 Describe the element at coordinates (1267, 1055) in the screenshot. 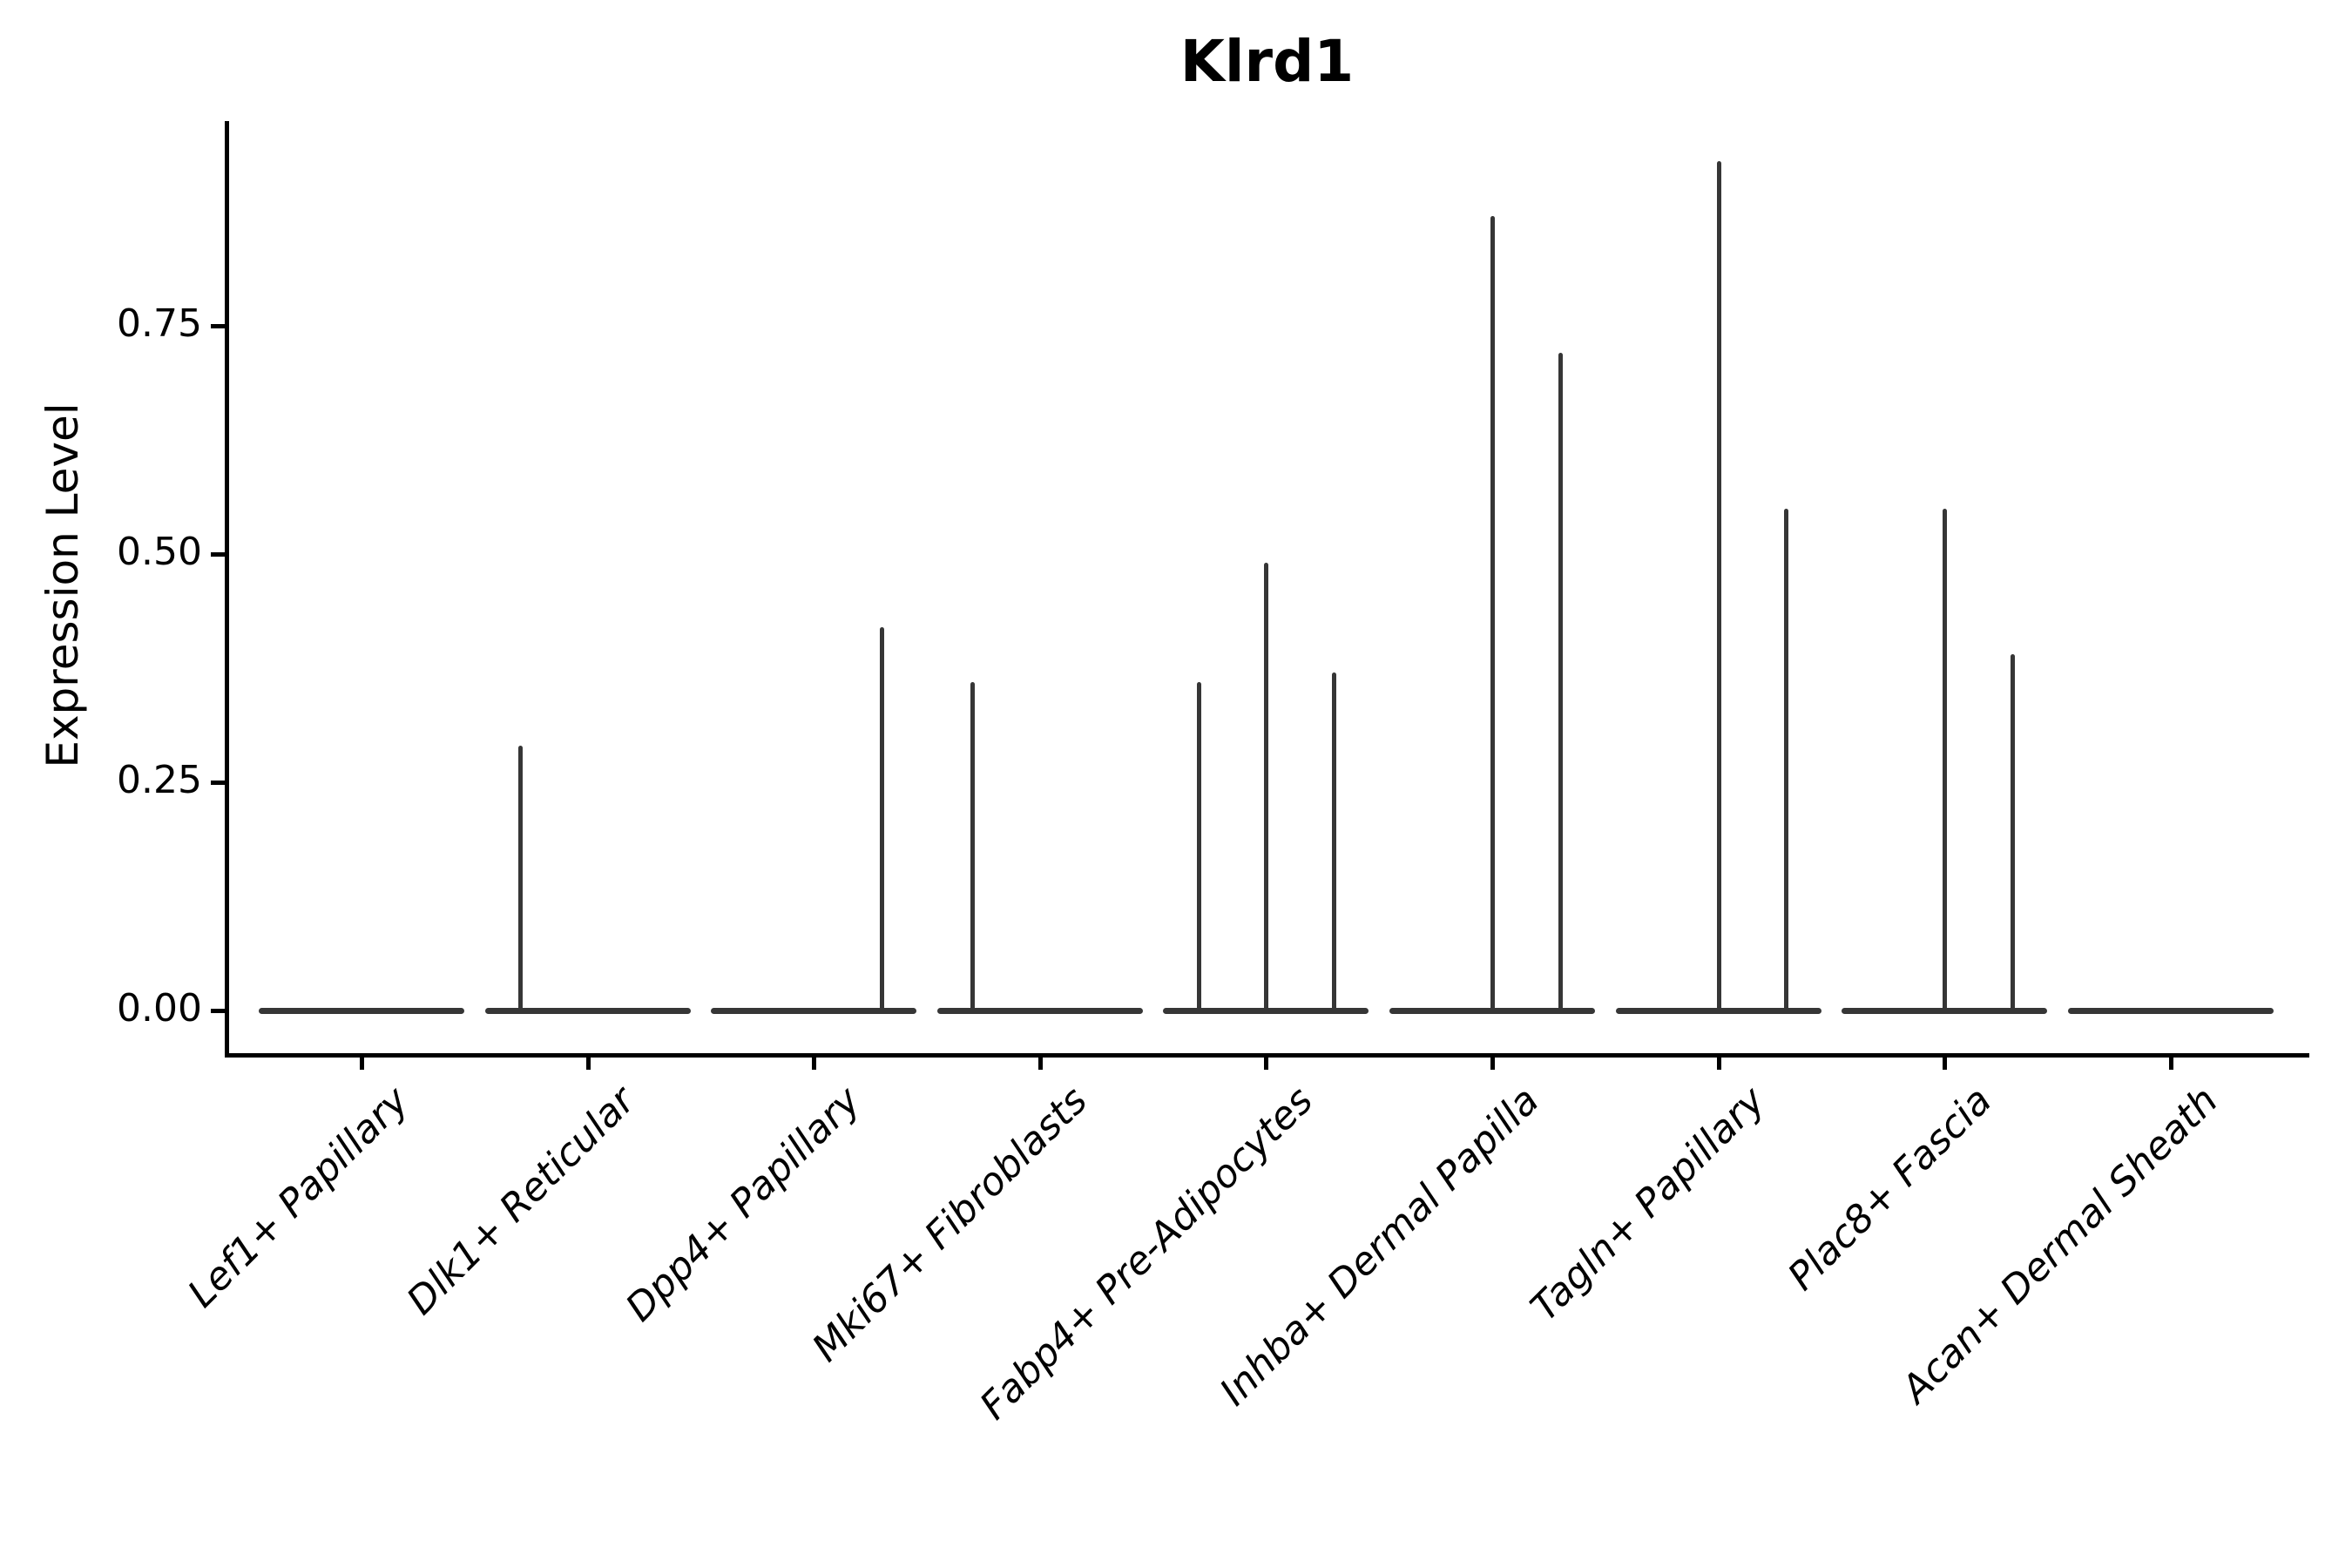

I see `x-axis-spine` at that location.